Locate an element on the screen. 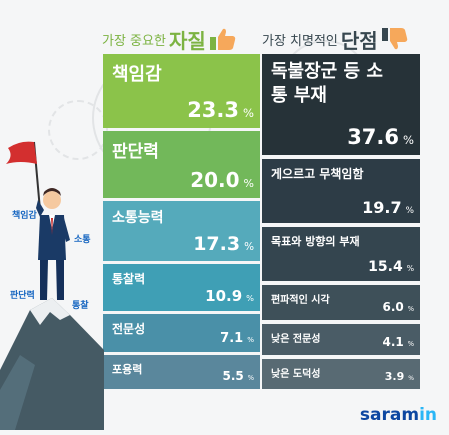 The height and width of the screenshot is (435, 449). man-leg-left is located at coordinates (44, 280).